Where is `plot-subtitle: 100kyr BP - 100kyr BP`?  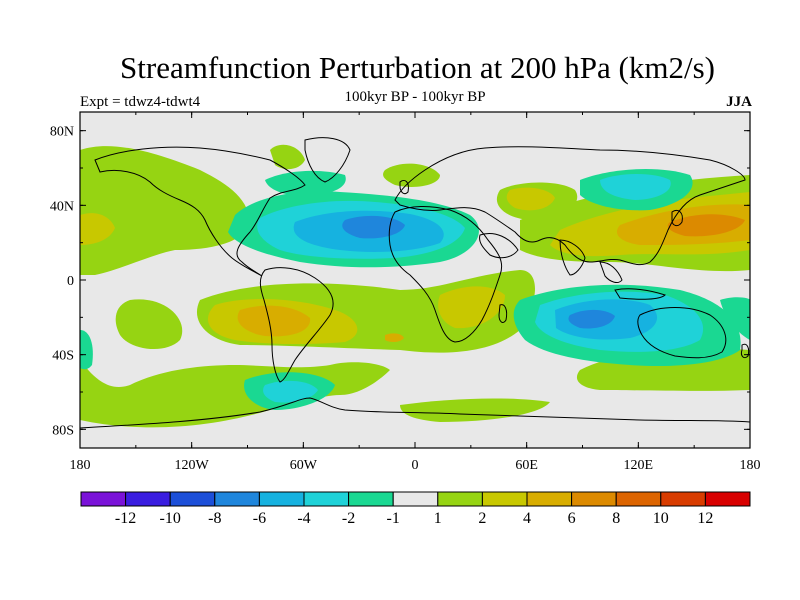
plot-subtitle: 100kyr BP - 100kyr BP is located at coordinates (415, 97).